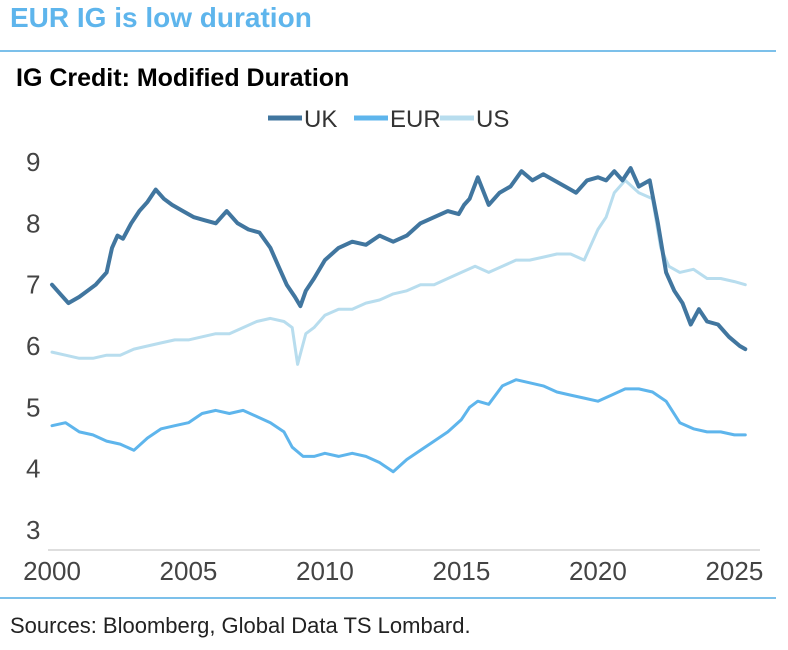  Describe the element at coordinates (33, 407) in the screenshot. I see `y-tick-label: 5` at that location.